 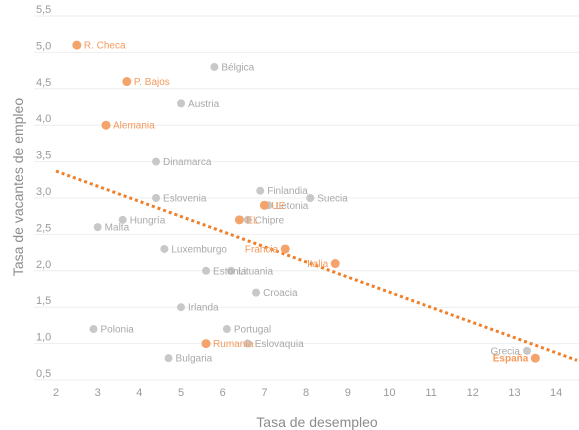 I want to click on data-label: UE, so click(x=278, y=206).